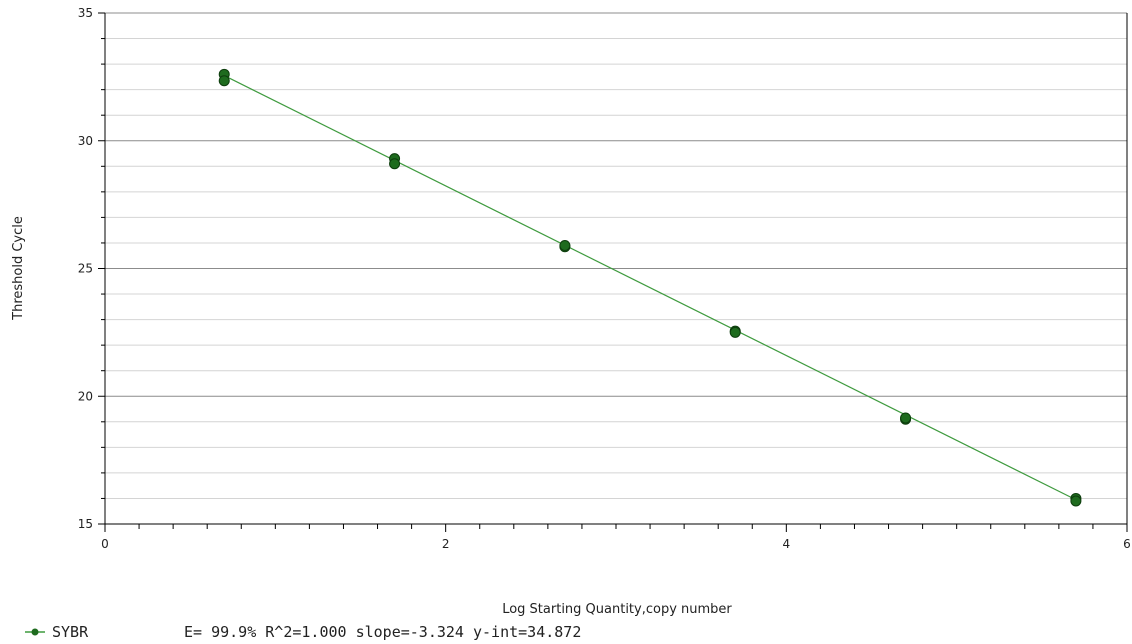 Image resolution: width=1132 pixels, height=644 pixels. I want to click on x-tick-labels: 0 2 4 6, so click(616, 544).